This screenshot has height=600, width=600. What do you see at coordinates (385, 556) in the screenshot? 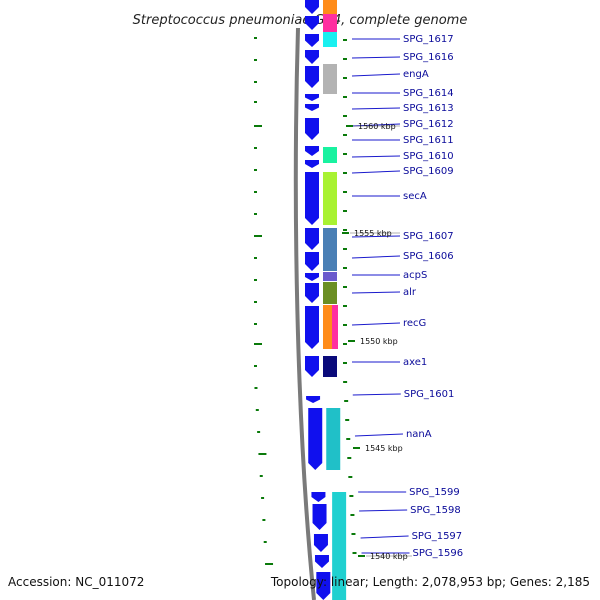
I see `scale-mark-1540: 1540 kbp` at bounding box center [385, 556].